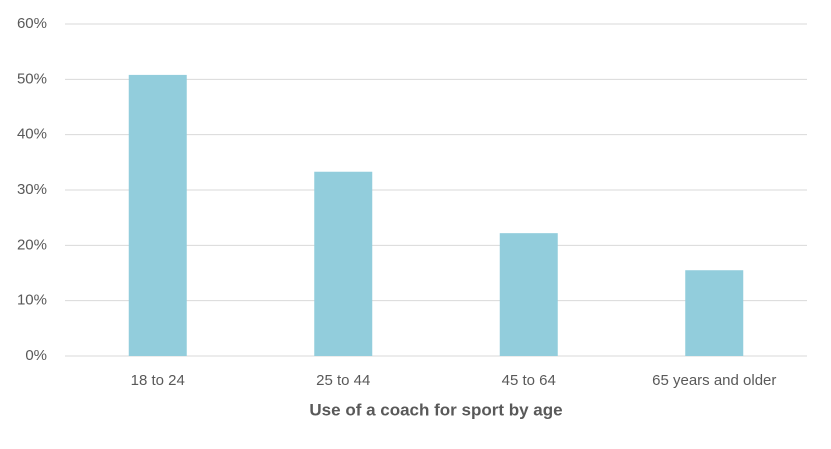  I want to click on y-tick-label: 40%, so click(32, 134).